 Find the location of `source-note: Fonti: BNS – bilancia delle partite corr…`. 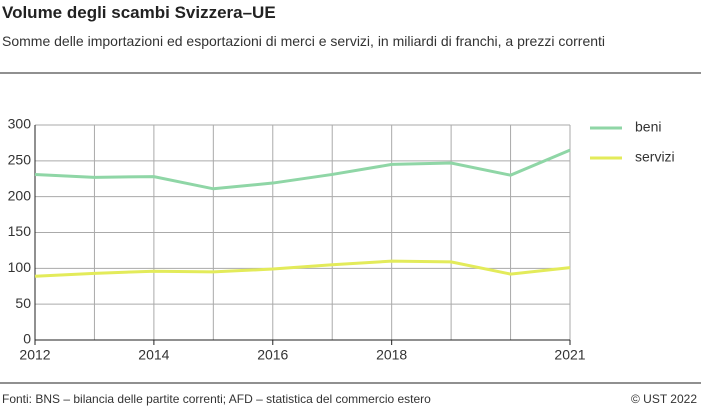

source-note: Fonti: BNS – bilancia delle partite corr… is located at coordinates (216, 399).